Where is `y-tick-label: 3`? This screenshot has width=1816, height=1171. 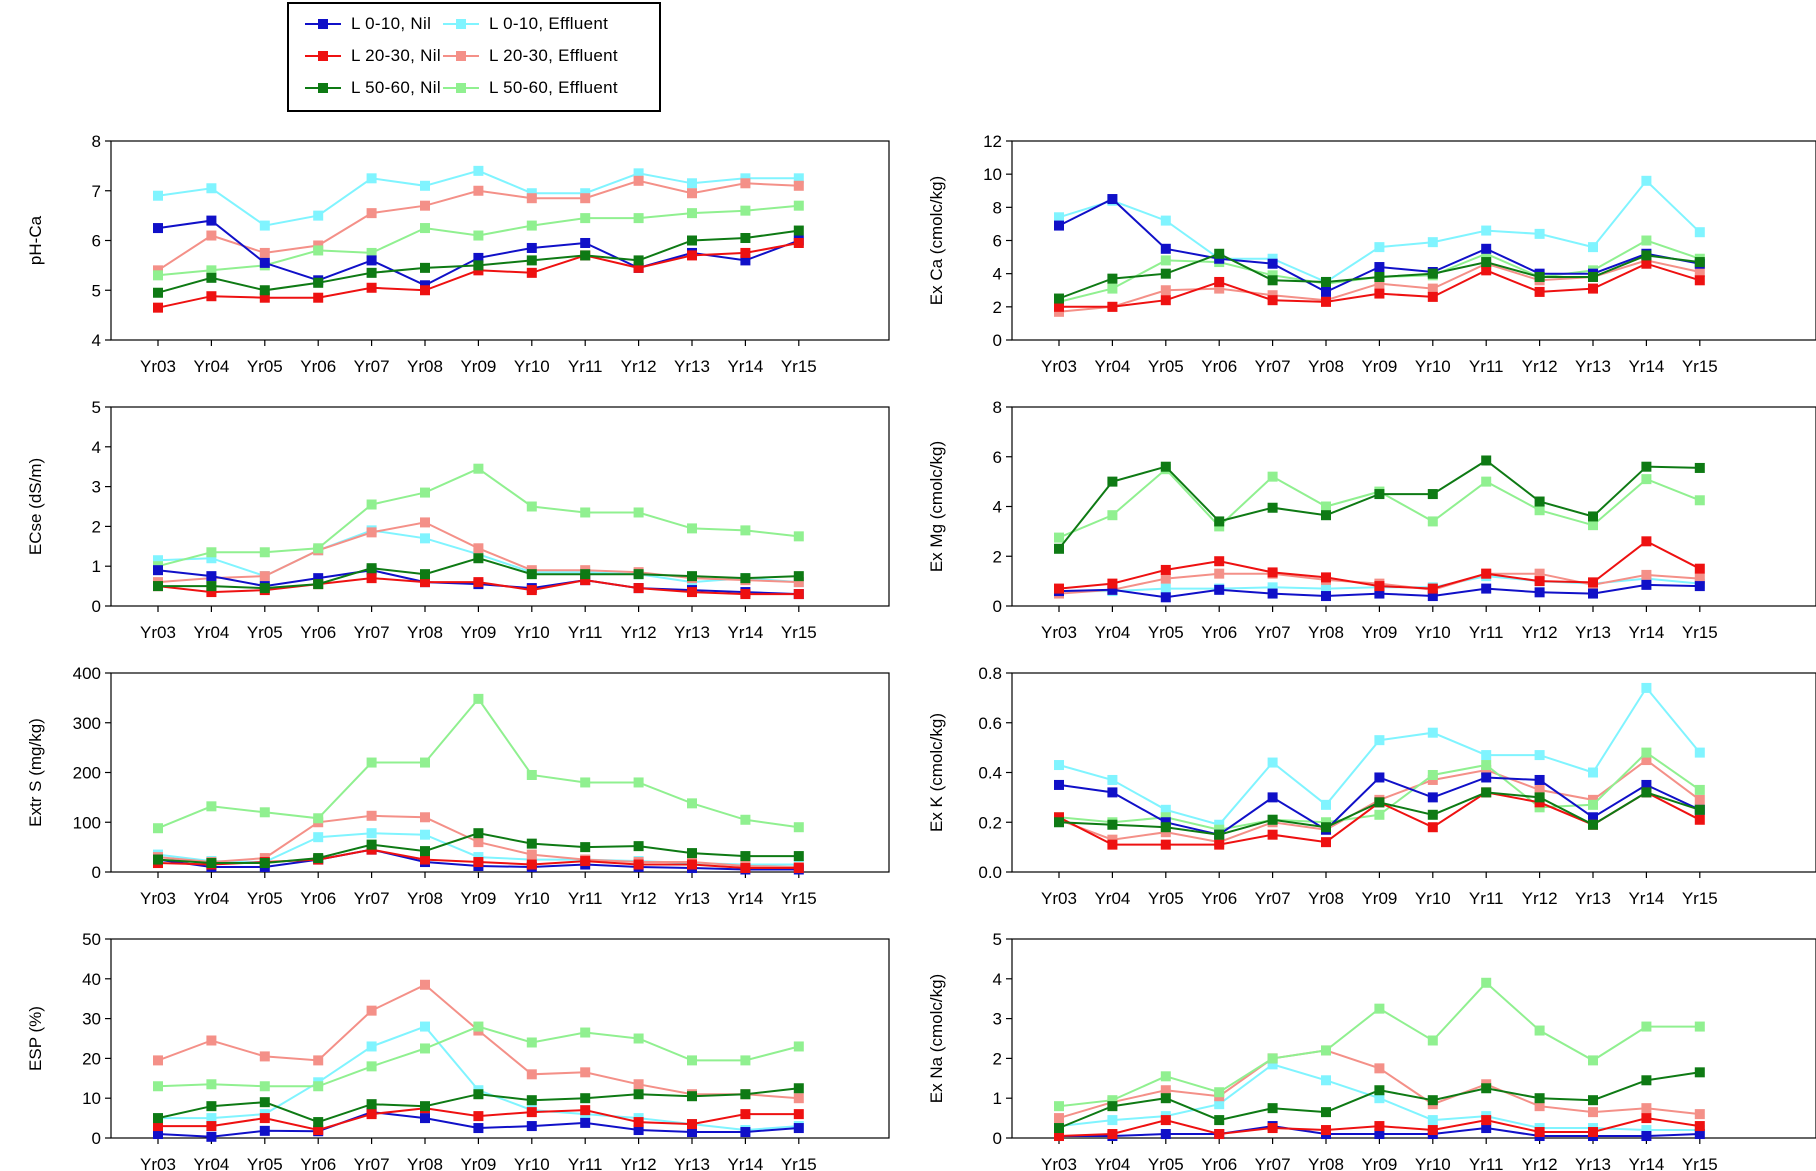 y-tick-label: 3 is located at coordinates (96, 487).